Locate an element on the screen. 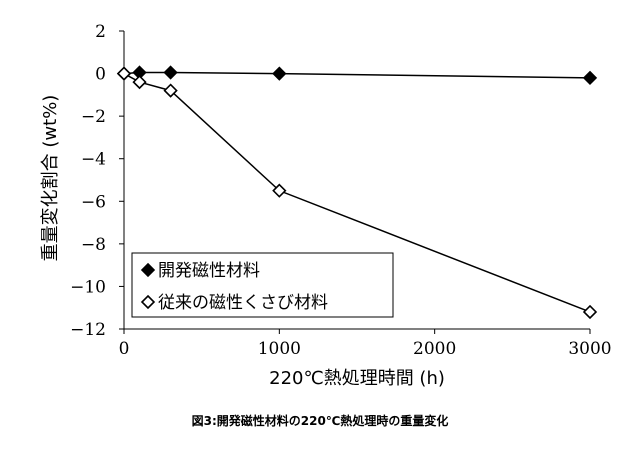 This screenshot has width=640, height=456. x-tick-label: 0 is located at coordinates (124, 349).